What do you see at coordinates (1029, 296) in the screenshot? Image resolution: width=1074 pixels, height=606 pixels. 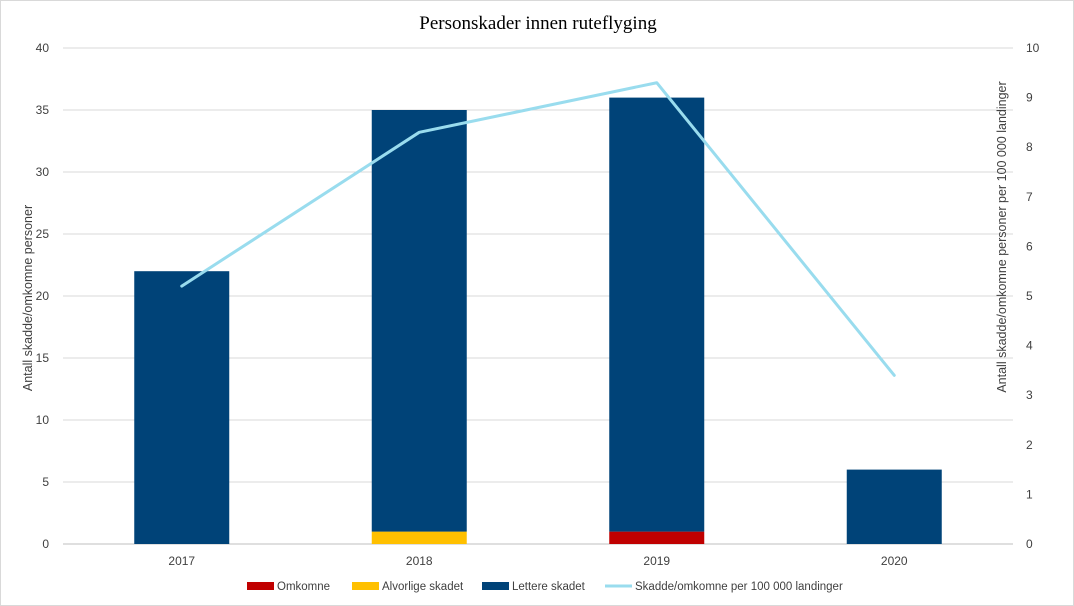 I see `y2-tick-label: 5` at bounding box center [1029, 296].